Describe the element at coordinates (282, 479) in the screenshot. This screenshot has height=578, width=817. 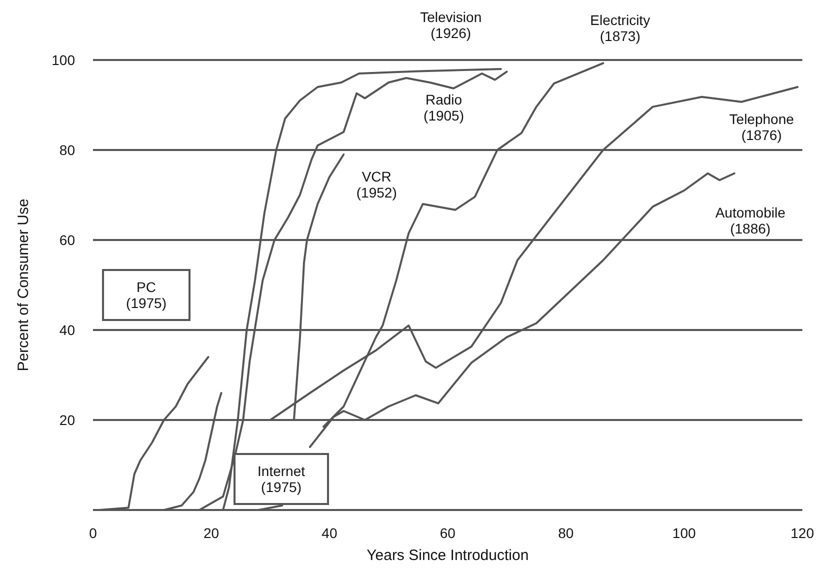
I see `text: Internet (1975)` at that location.